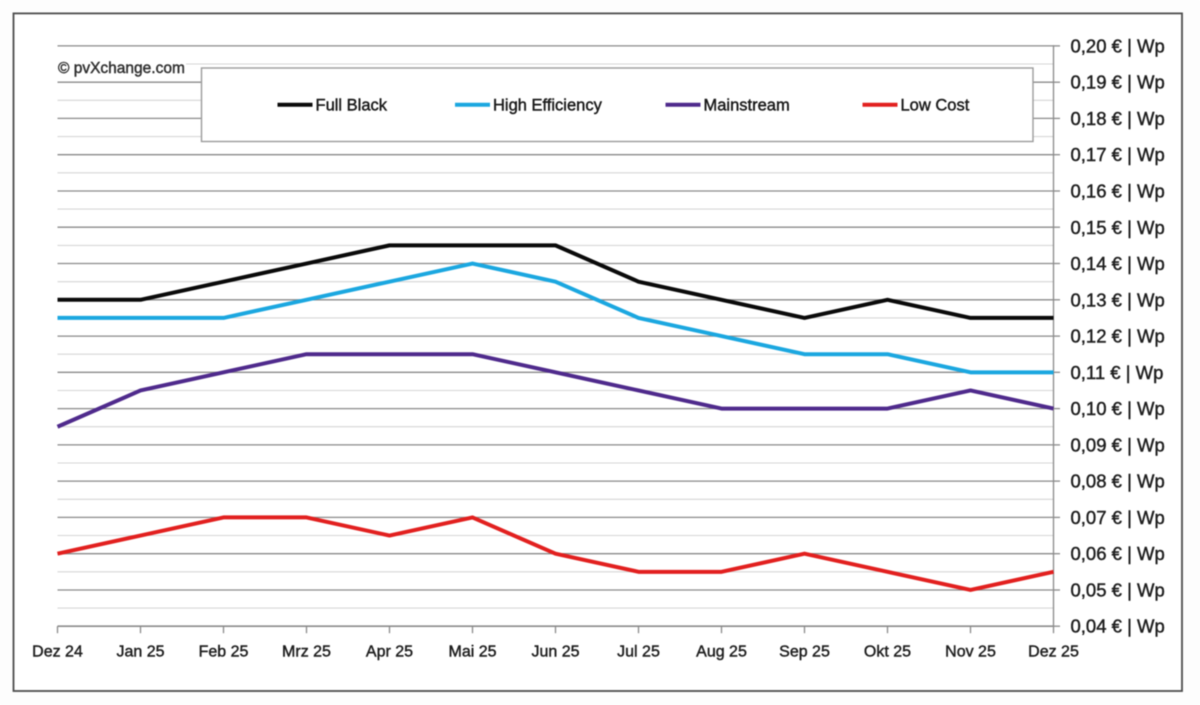 The height and width of the screenshot is (705, 1200). Describe the element at coordinates (555, 651) in the screenshot. I see `svg-text: Jun 25` at that location.